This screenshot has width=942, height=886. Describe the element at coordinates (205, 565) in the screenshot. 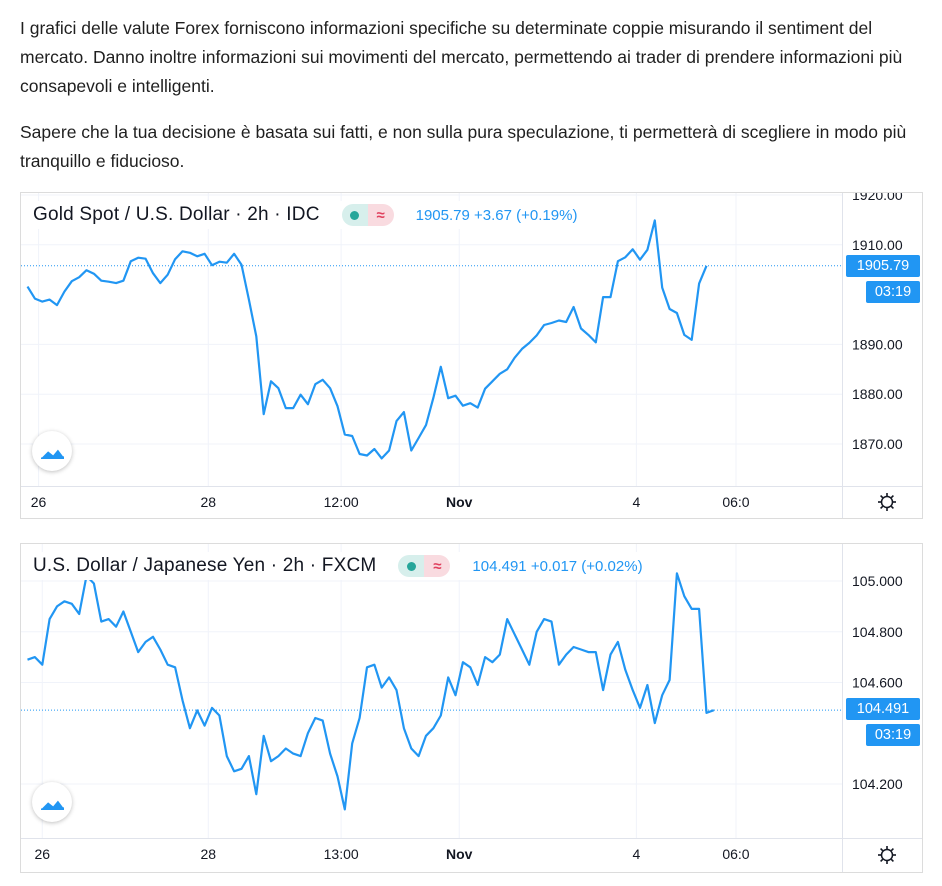

I see `symbol-title: U.S. Dollar / Japanese Yen · 2h · FXCM` at that location.